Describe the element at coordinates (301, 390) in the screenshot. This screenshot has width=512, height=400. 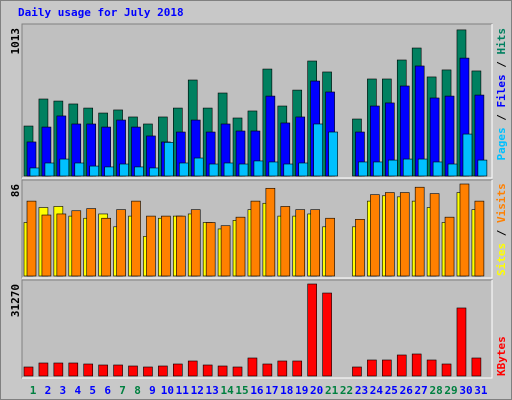
I see `x-tick-label: 19` at that location.